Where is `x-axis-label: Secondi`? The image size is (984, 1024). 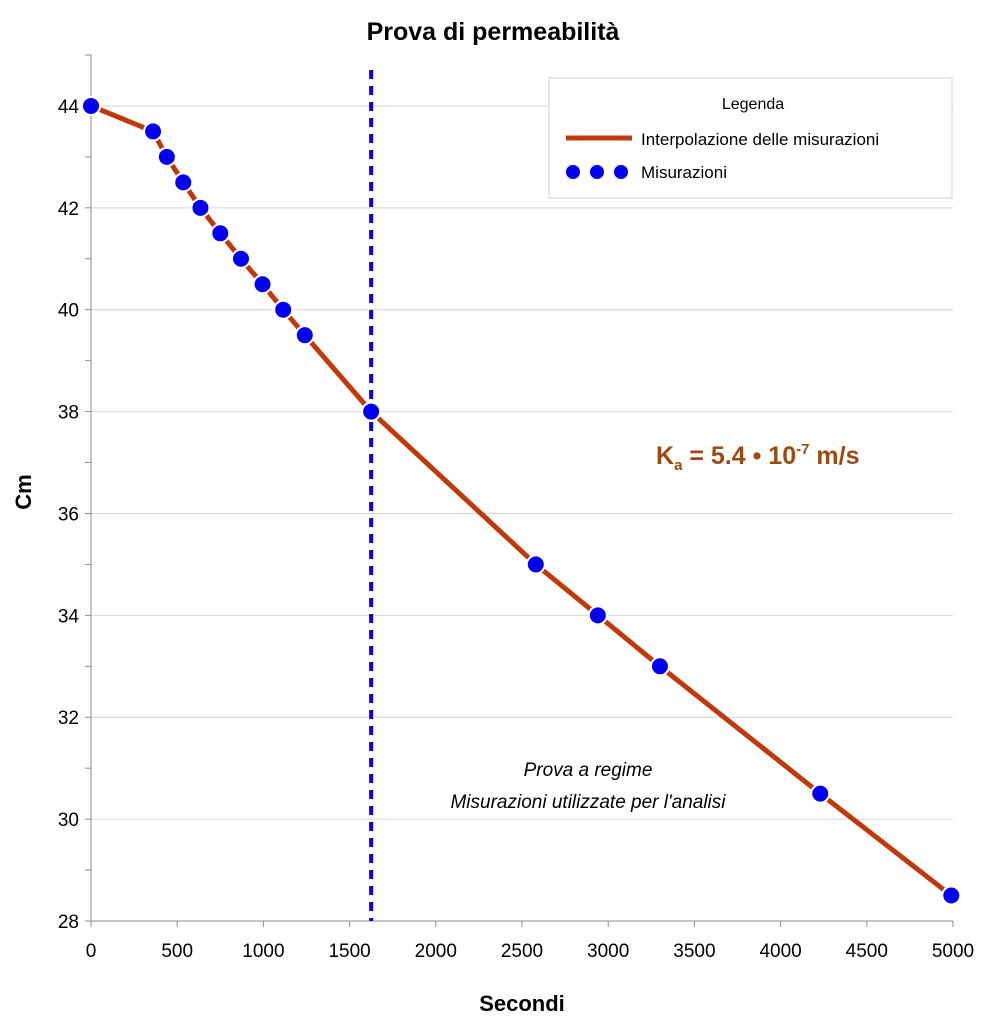 x-axis-label: Secondi is located at coordinates (522, 1003).